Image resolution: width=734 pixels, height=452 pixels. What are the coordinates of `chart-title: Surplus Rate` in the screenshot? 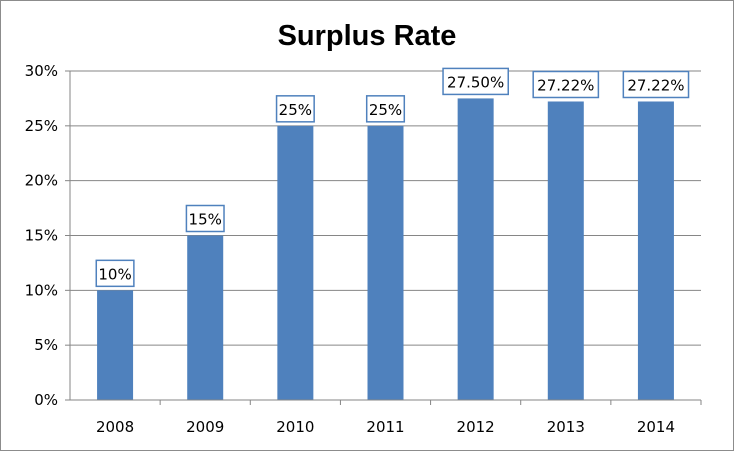 It's located at (367, 36).